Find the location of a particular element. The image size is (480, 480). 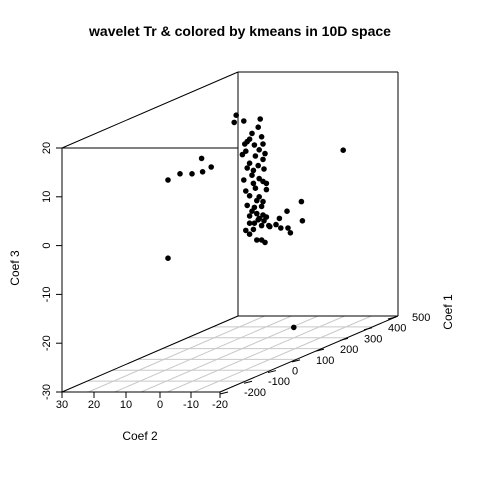

y-tick-label: 0 is located at coordinates (160, 405).